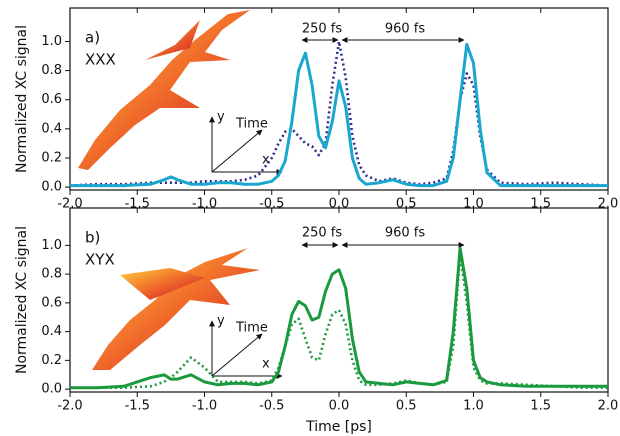 The width and height of the screenshot is (620, 436). I want to click on x-axis-label: Time [ps], so click(338, 427).